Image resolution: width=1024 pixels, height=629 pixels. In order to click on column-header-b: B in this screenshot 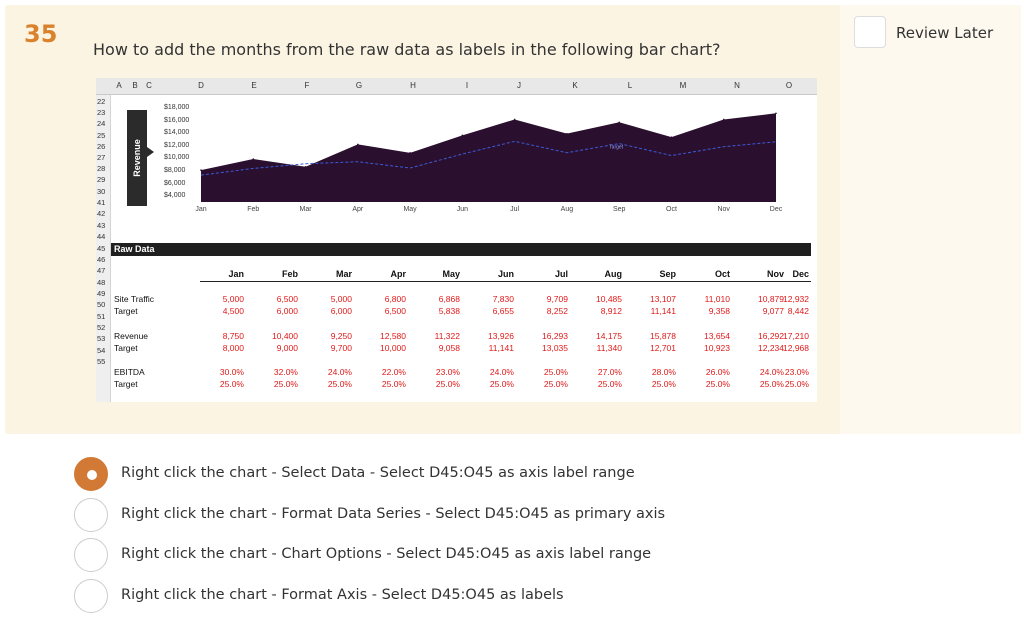, I will do `click(135, 85)`.